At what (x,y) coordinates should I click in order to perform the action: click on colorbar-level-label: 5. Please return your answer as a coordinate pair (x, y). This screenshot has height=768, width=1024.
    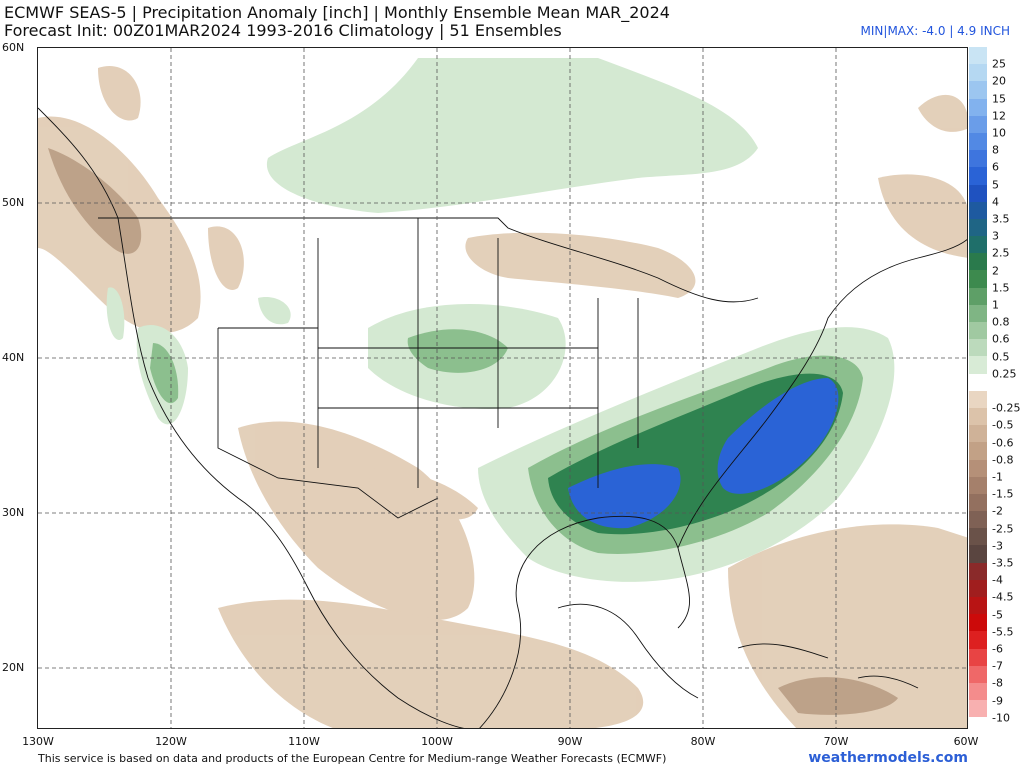
    Looking at the image, I should click on (995, 185).